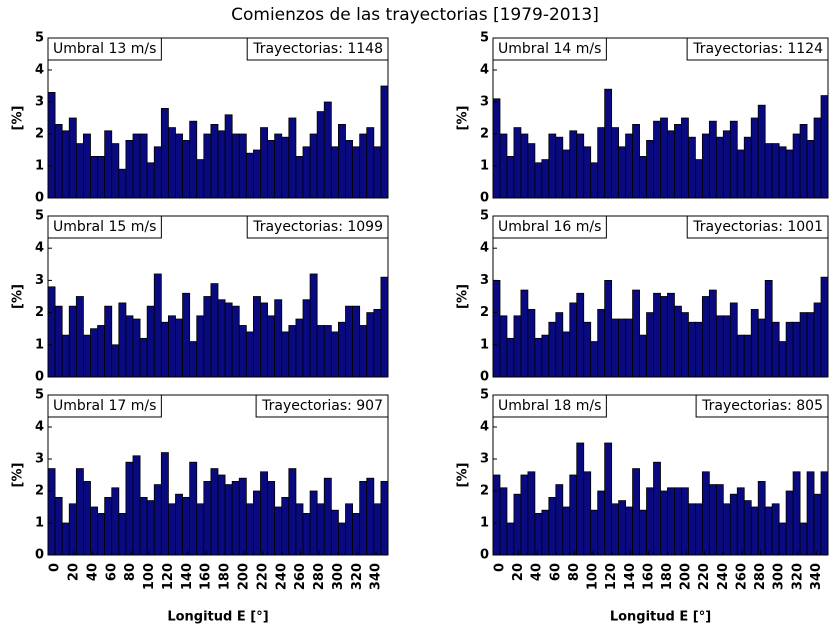  Describe the element at coordinates (168, 576) in the screenshot. I see `x-tick-label: 120` at that location.